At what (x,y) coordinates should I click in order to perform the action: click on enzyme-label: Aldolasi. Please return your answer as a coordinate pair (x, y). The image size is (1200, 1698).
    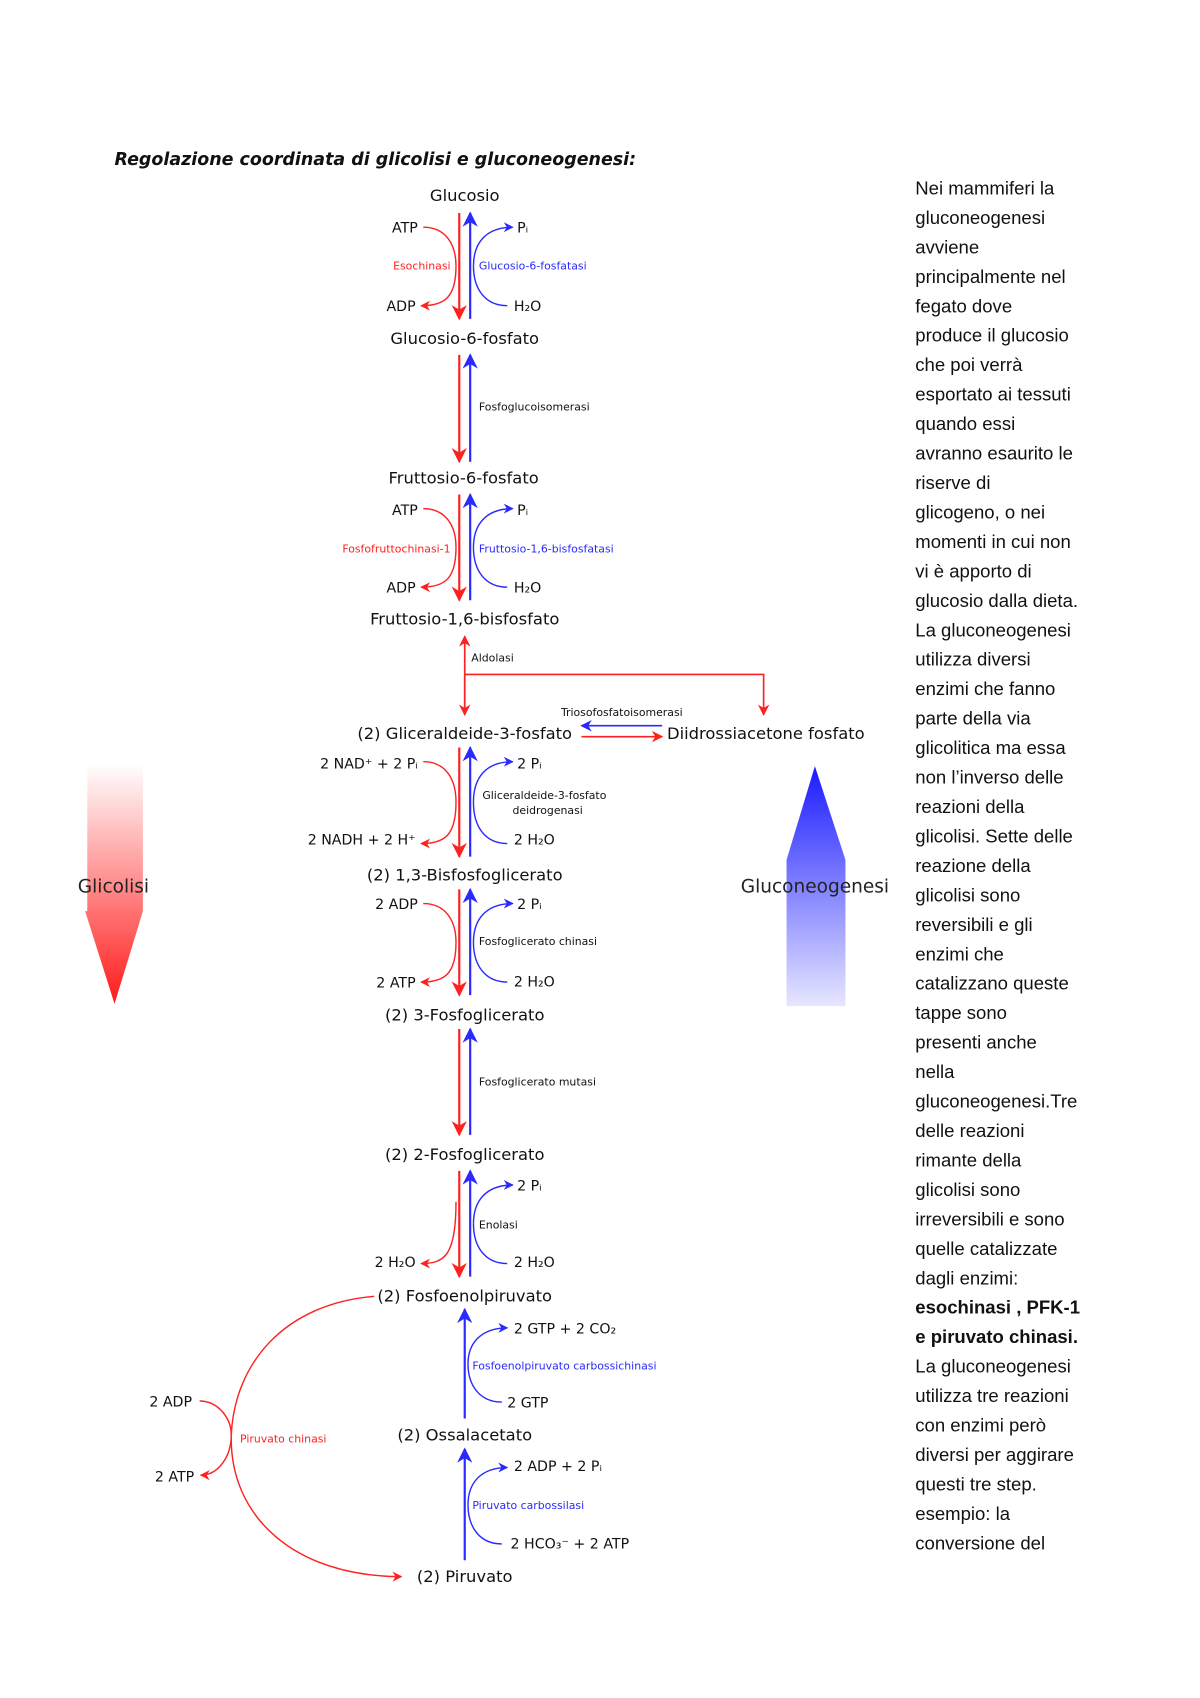
    Looking at the image, I should click on (492, 657).